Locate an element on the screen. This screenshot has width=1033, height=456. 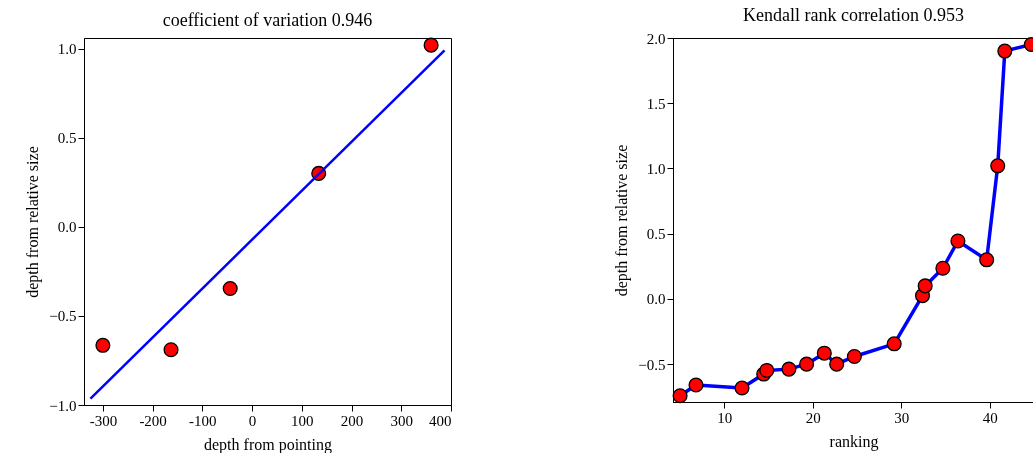
chart-title: coefficient of variation 0.946 is located at coordinates (267, 19).